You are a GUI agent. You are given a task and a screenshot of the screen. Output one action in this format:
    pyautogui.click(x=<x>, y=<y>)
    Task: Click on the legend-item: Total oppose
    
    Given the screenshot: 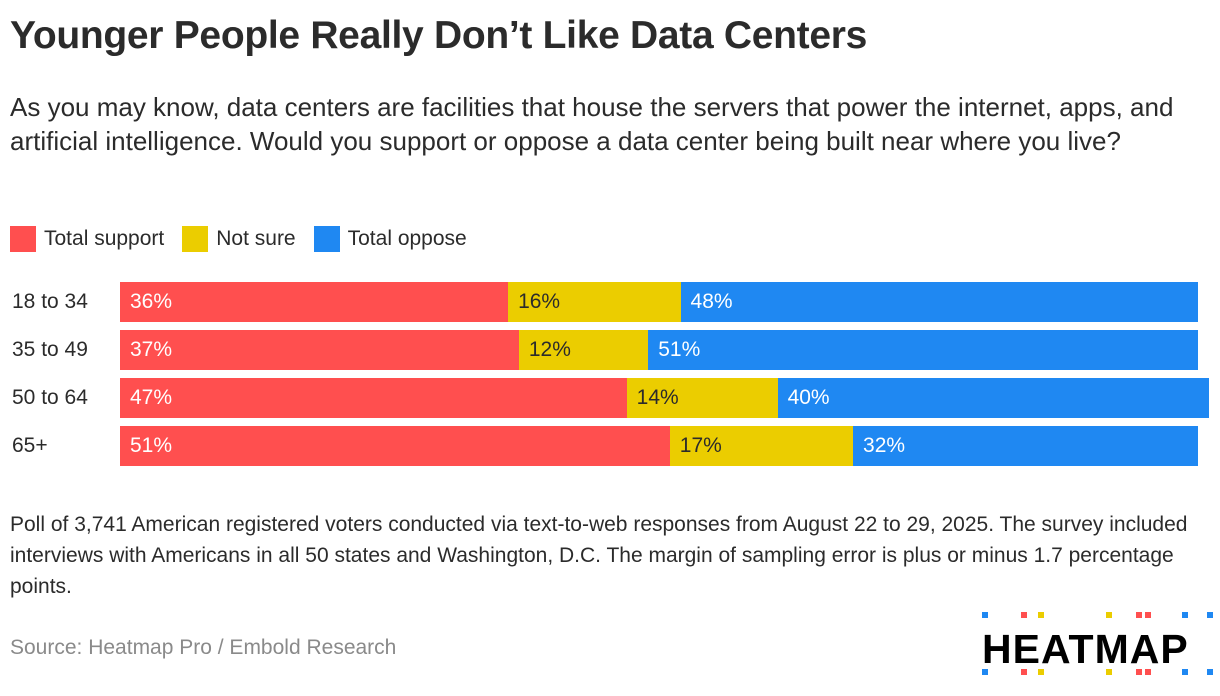 What is the action you would take?
    pyautogui.click(x=390, y=239)
    